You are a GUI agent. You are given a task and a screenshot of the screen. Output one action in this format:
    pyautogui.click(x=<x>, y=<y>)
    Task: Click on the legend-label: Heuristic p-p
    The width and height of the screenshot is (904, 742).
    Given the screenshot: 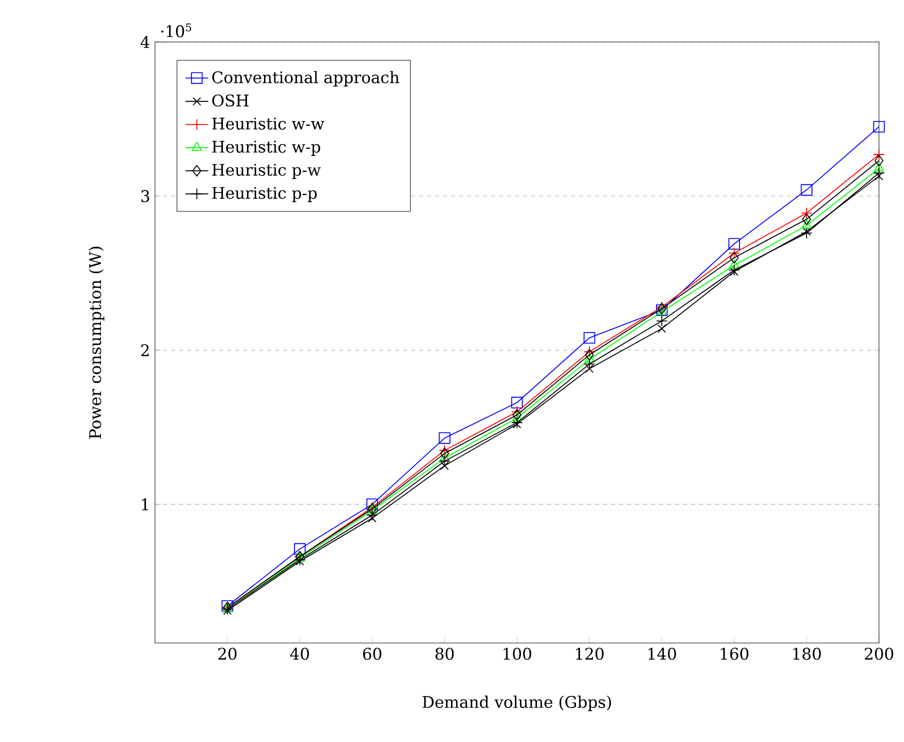 What is the action you would take?
    pyautogui.click(x=264, y=194)
    